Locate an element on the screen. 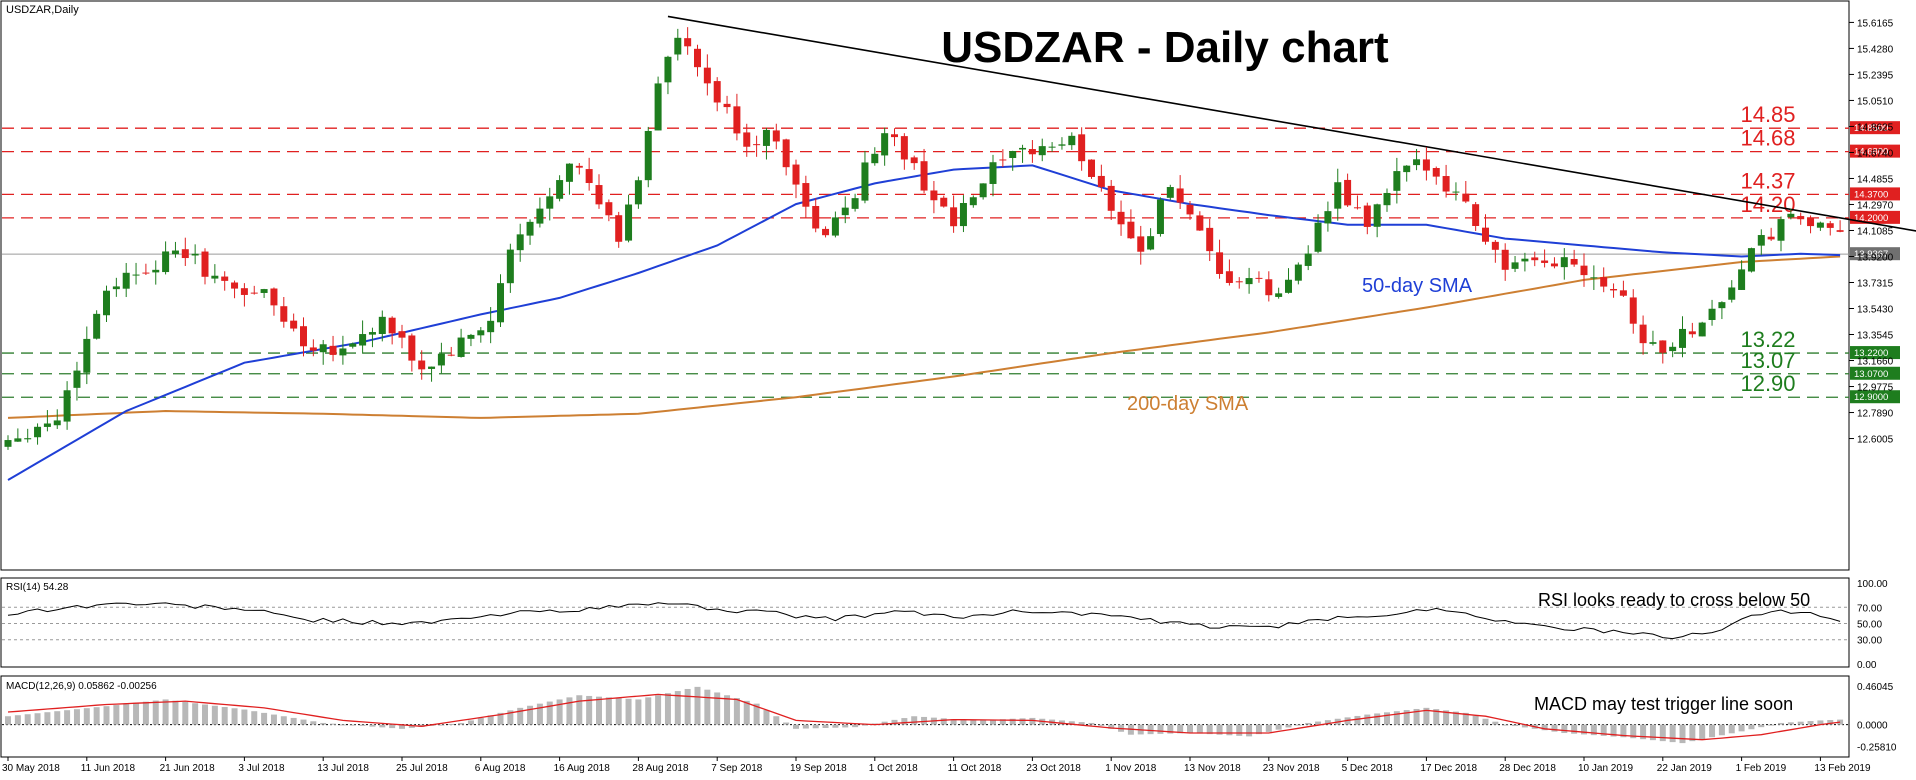  date-tick-label: 13 Nov 2018 is located at coordinates (1212, 768).